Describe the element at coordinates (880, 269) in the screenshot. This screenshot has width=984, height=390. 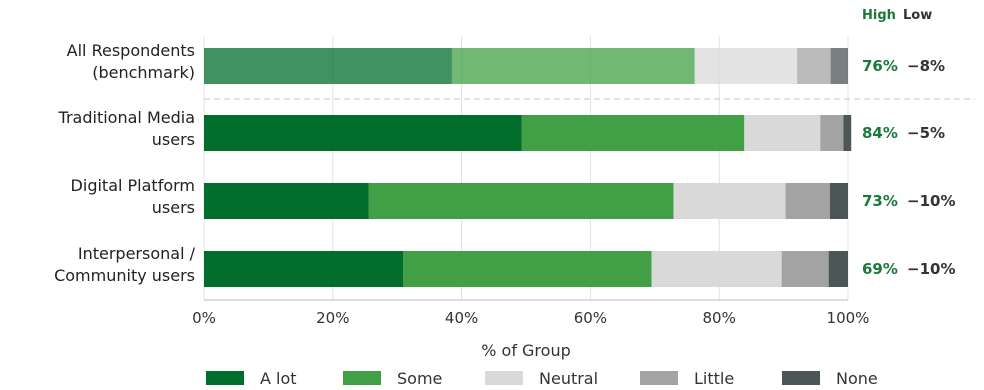
I see `high-value: 69%` at that location.